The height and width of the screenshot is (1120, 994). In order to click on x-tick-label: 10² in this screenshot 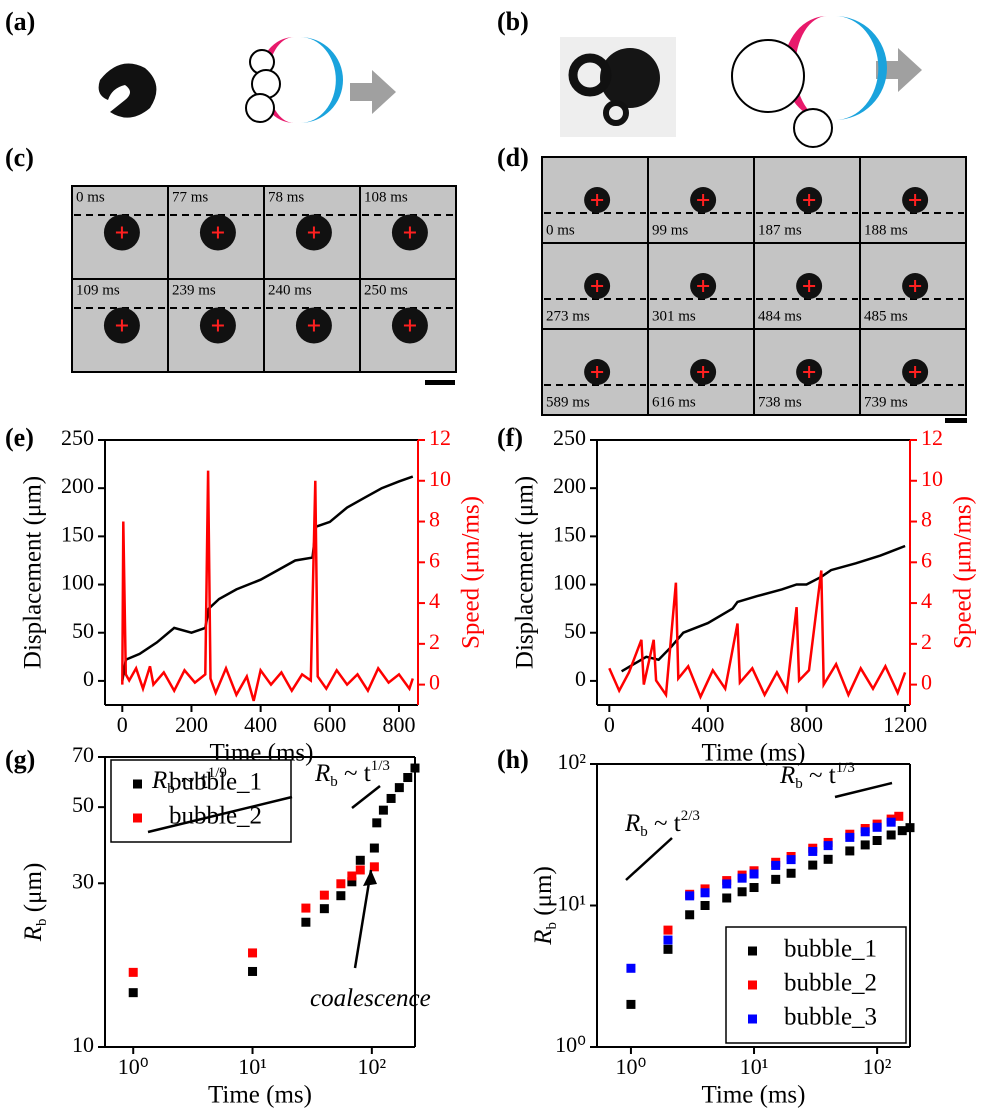, I will do `click(372, 1066)`.